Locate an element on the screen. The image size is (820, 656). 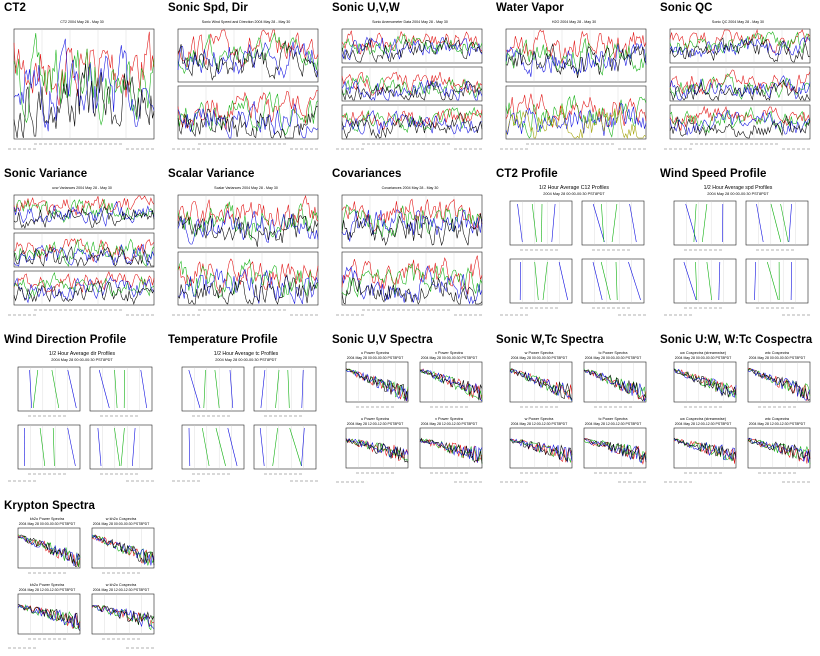
gallery-item: Sonic QC Sonic QC 2004 May 28 - May 30 is located at coordinates (738, 78).